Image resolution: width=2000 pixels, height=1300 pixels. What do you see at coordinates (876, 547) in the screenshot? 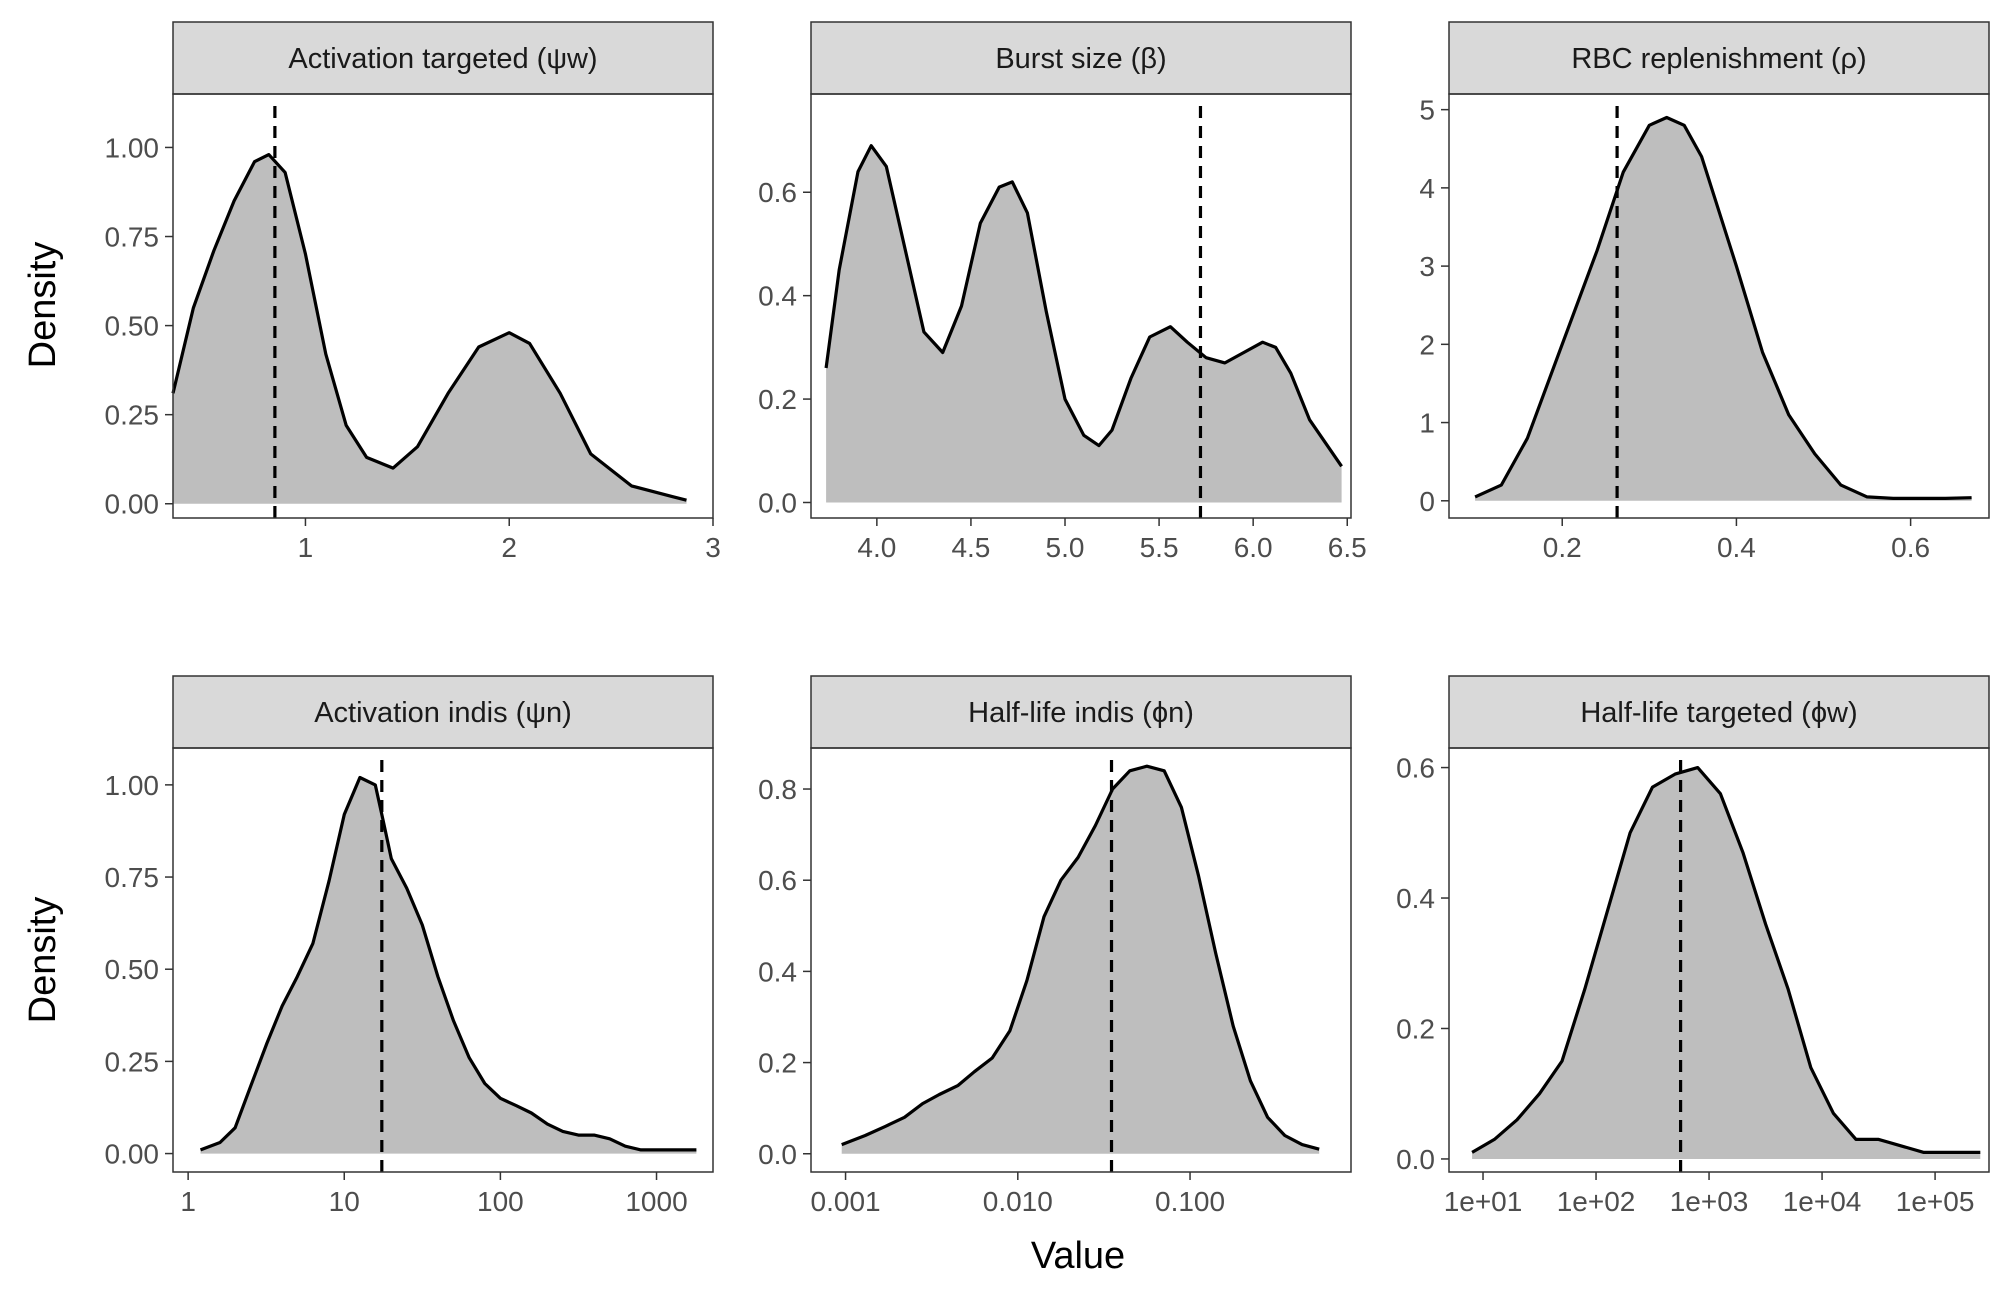
I see `x-tick-label: 4.0` at bounding box center [876, 547].